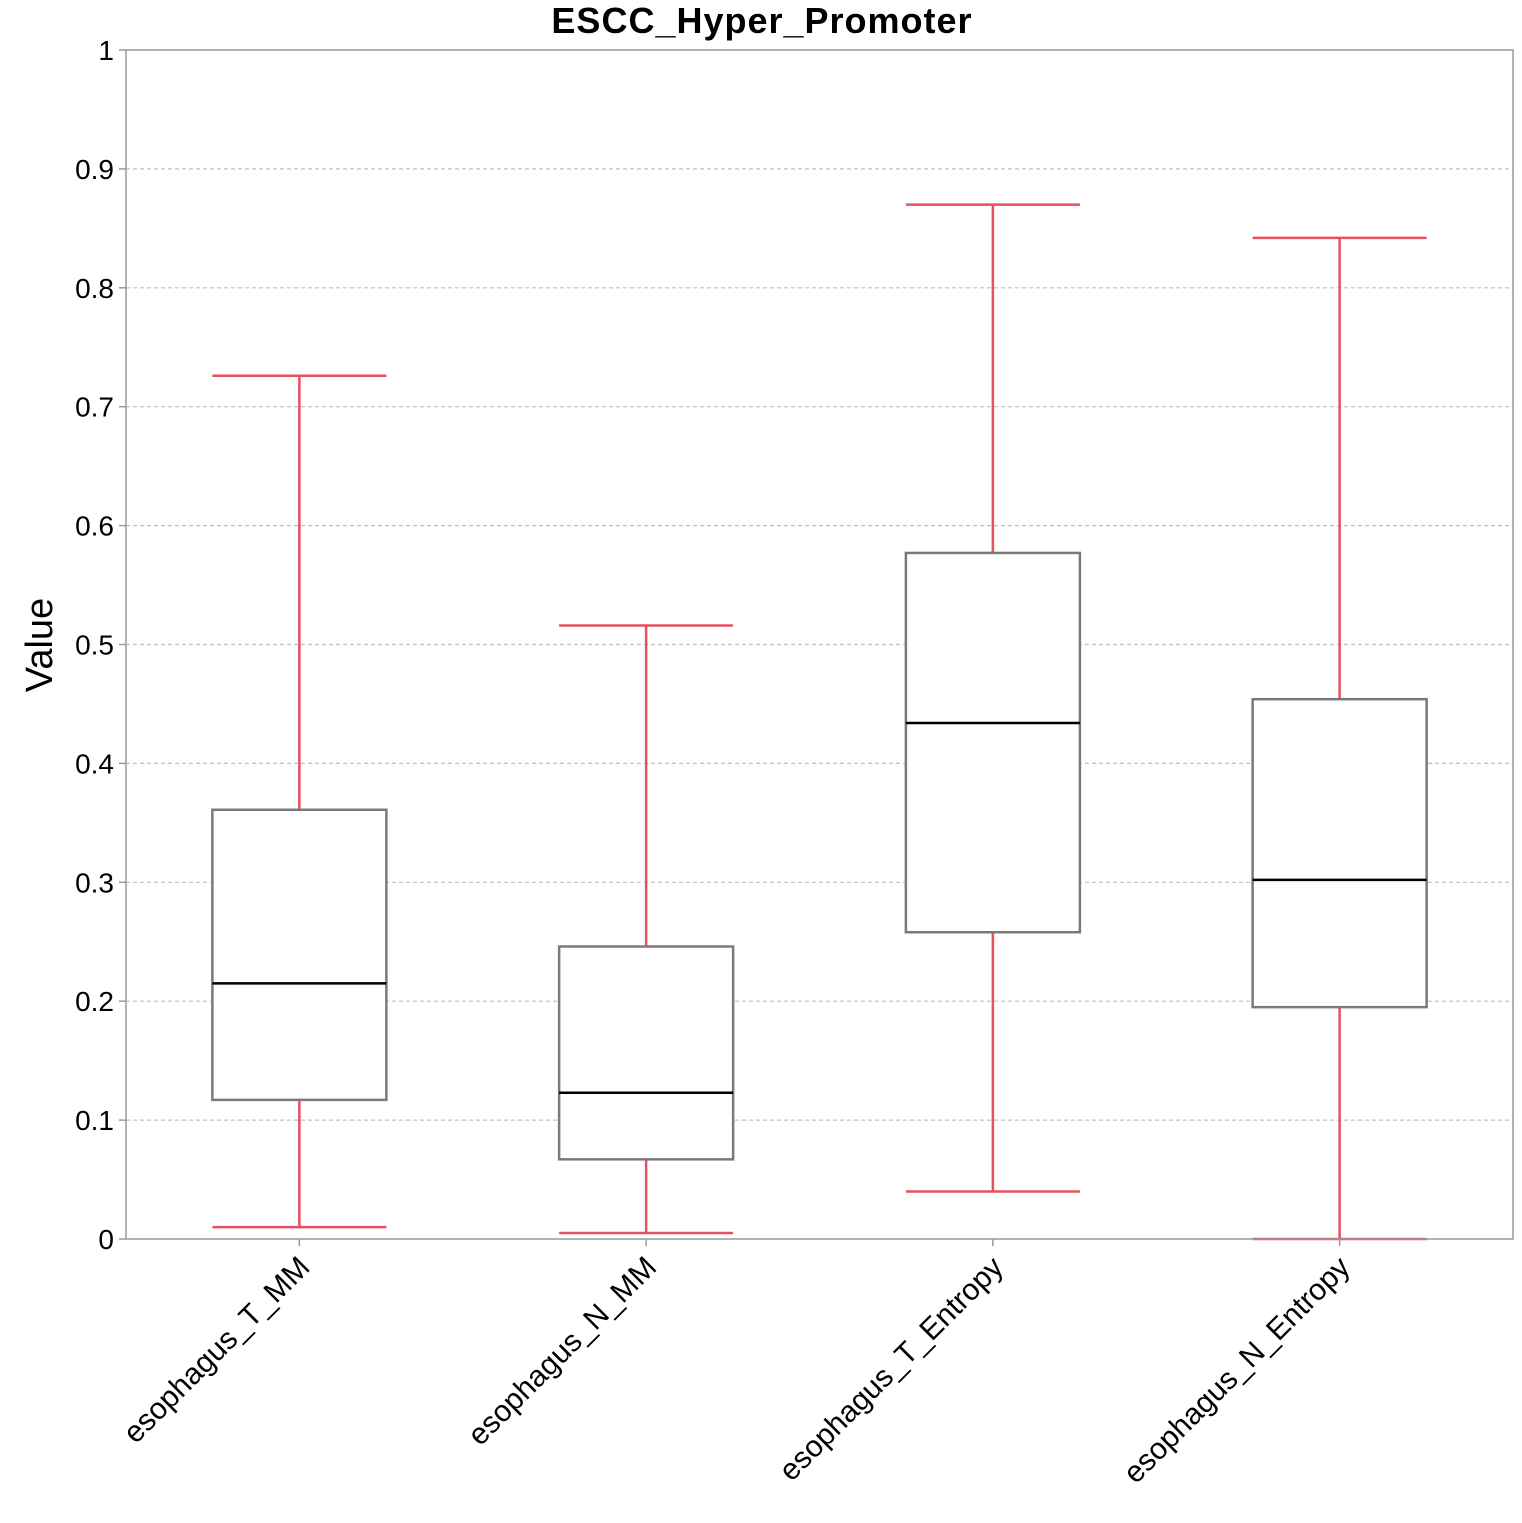 The image size is (1522, 1523). Describe the element at coordinates (216, 1350) in the screenshot. I see `x-tick-label: esophagus_T_MM` at that location.